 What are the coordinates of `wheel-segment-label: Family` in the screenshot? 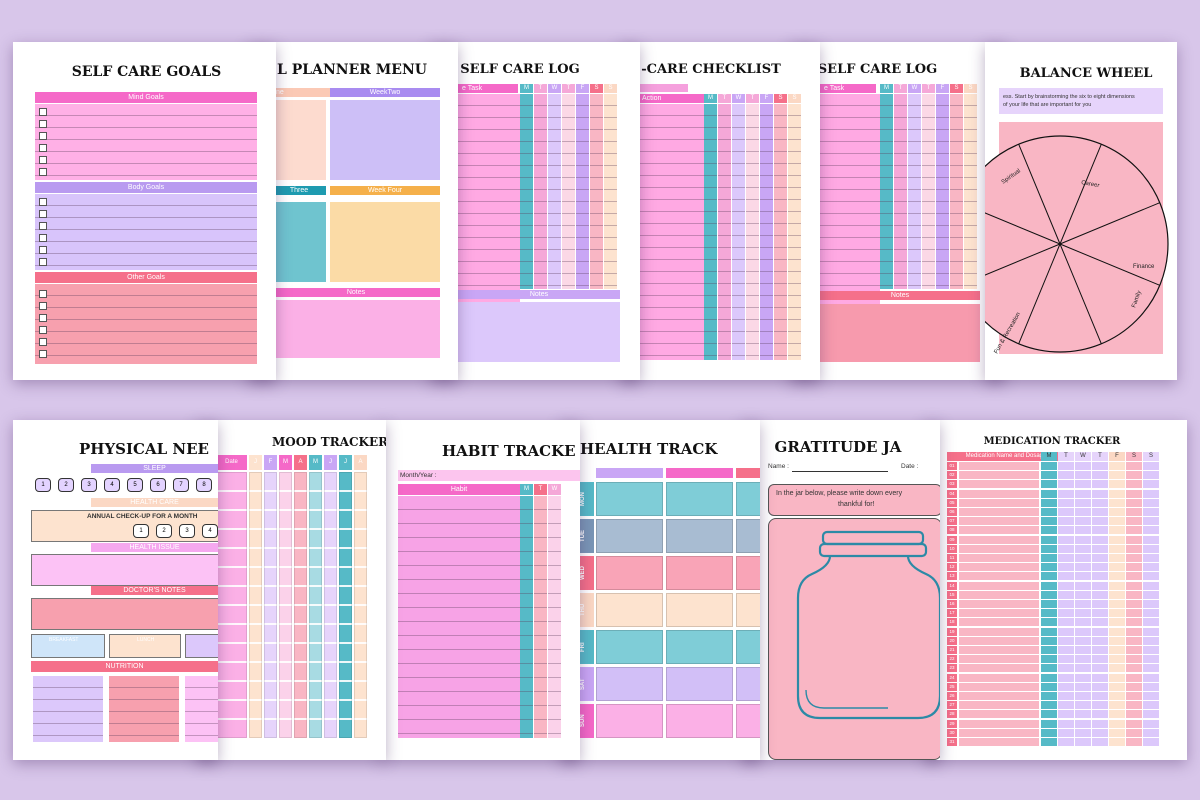 It's located at (1137, 299).